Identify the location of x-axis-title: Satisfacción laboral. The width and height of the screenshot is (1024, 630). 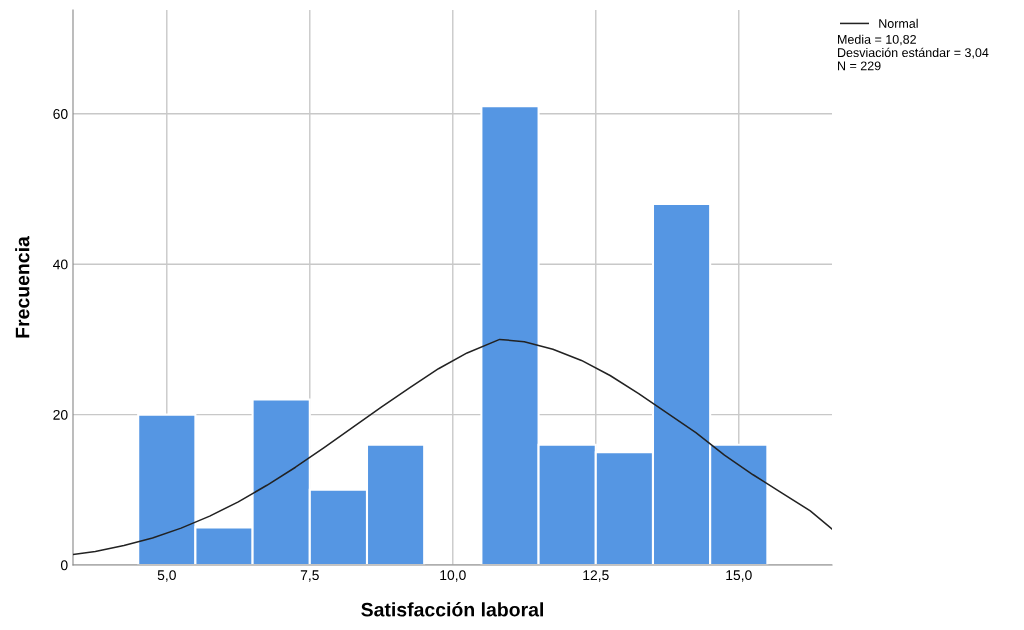
(452, 609).